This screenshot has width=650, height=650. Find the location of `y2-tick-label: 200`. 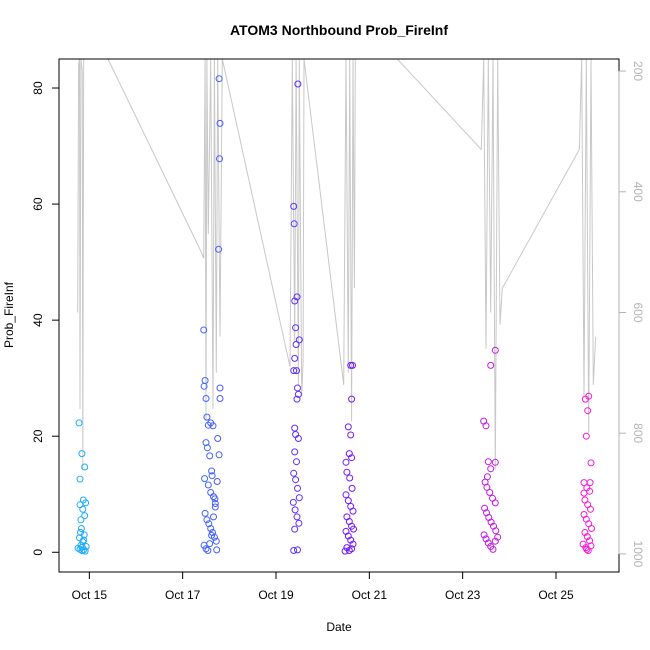

y2-tick-label: 200 is located at coordinates (638, 71).